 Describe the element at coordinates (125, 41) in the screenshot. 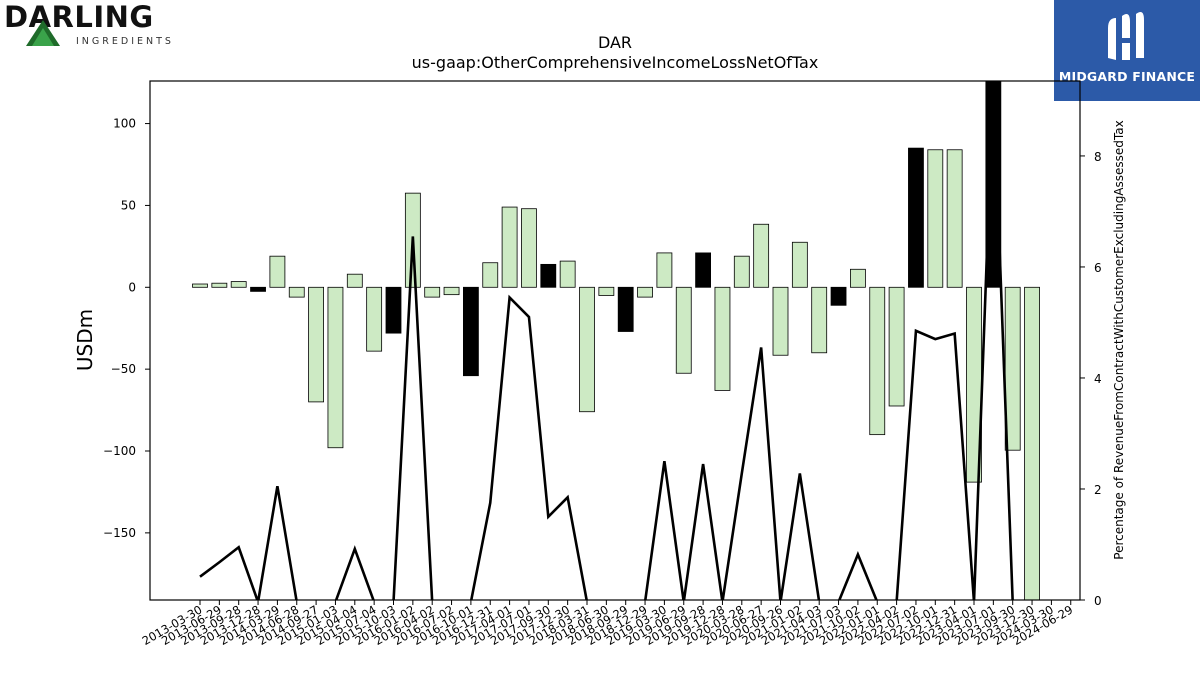

I see `darling-tagline: INGREDIENTS` at that location.